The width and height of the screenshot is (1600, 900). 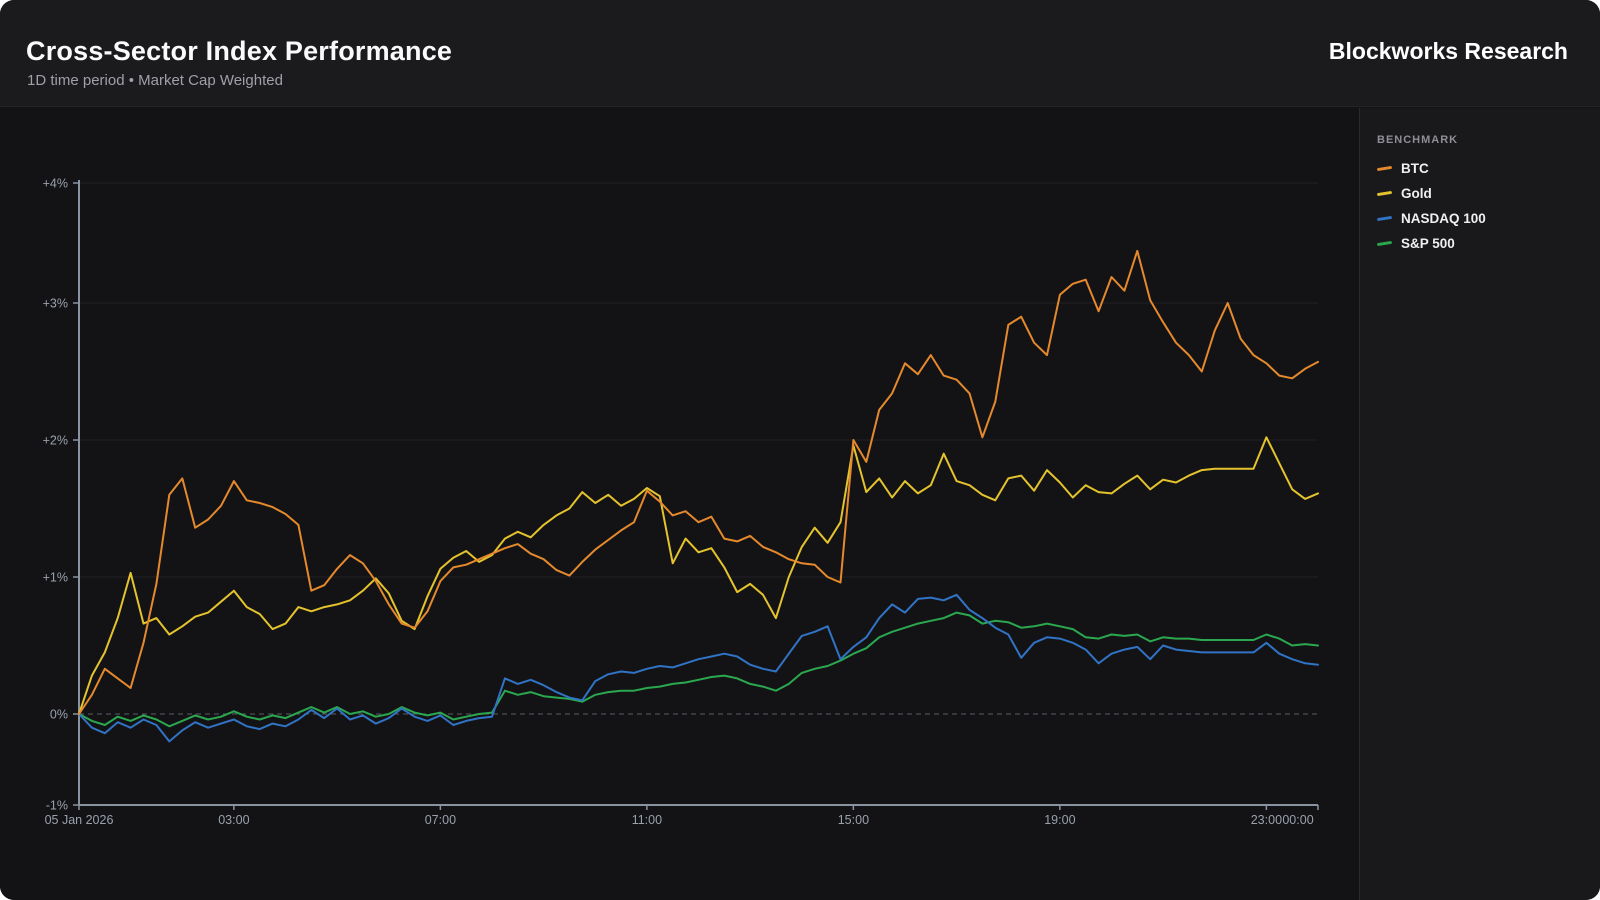 What do you see at coordinates (1059, 820) in the screenshot?
I see `x-tick-label: 19:00` at bounding box center [1059, 820].